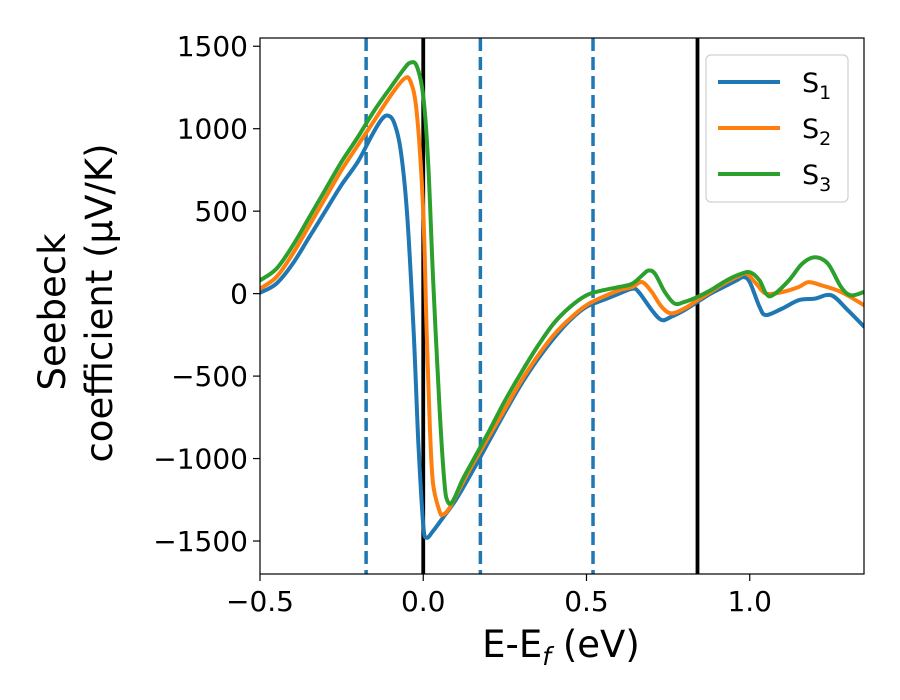  I want to click on x-tick-label: −0.5, so click(260, 601).